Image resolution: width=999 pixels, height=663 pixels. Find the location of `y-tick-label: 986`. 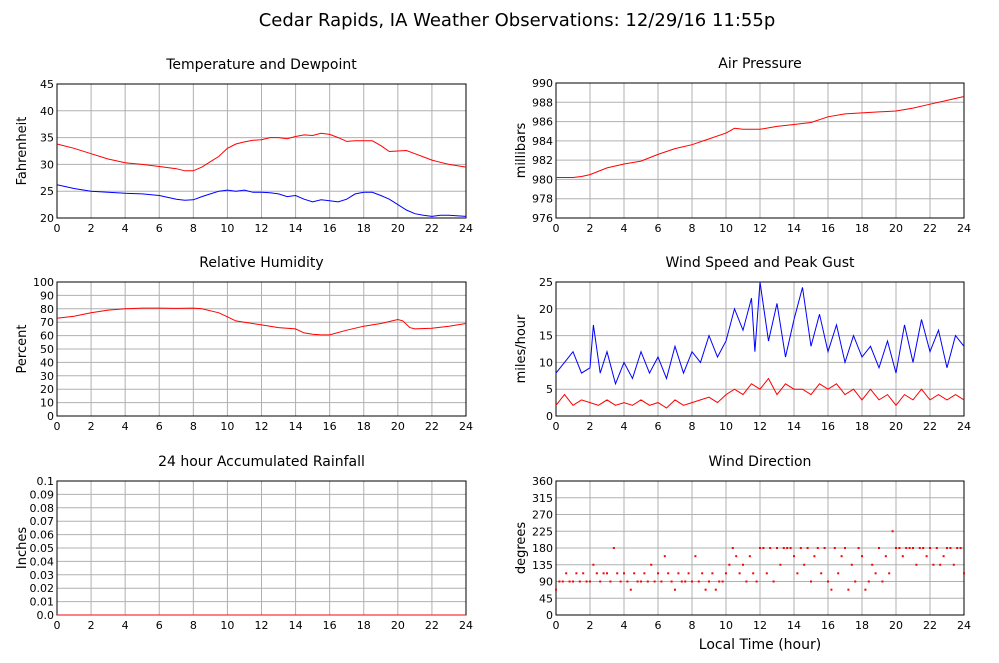

y-tick-label: 986 is located at coordinates (542, 122).